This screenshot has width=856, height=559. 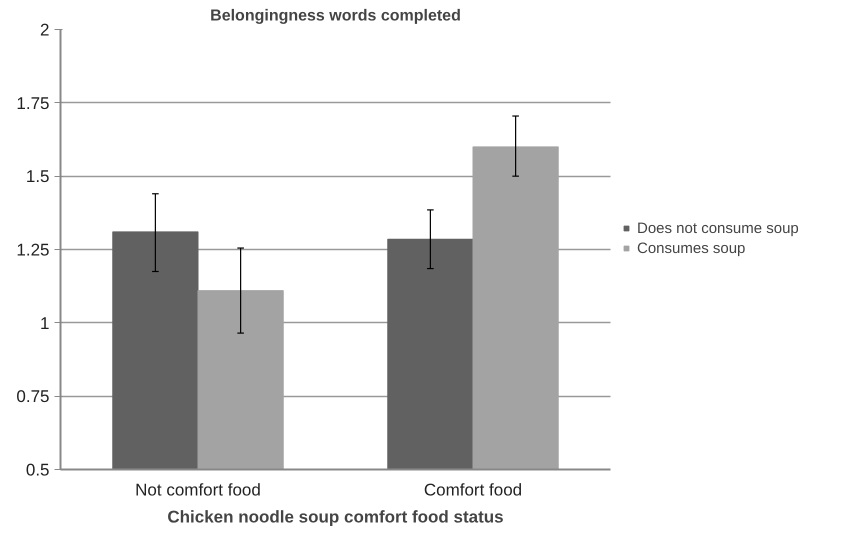 I want to click on x-tick-label: Comfort food, so click(x=473, y=490).